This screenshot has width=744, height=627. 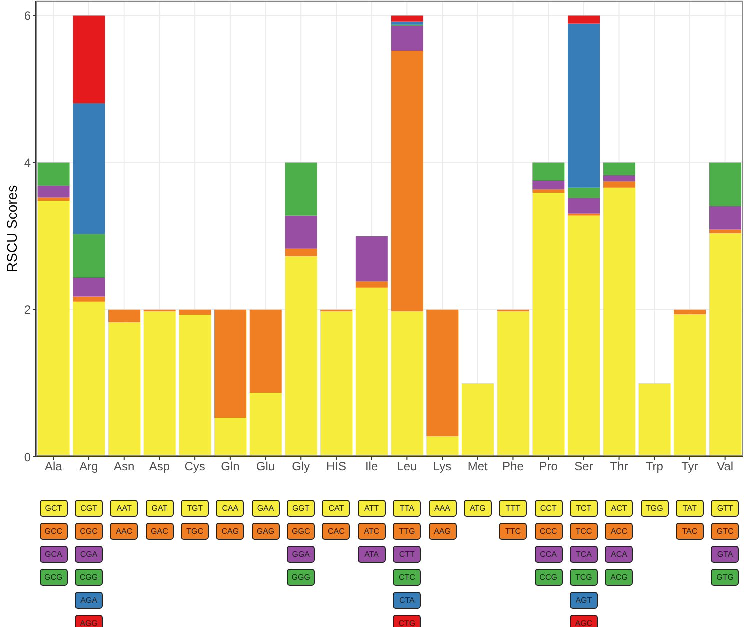 I want to click on x-tick-label: Thr, so click(x=619, y=467).